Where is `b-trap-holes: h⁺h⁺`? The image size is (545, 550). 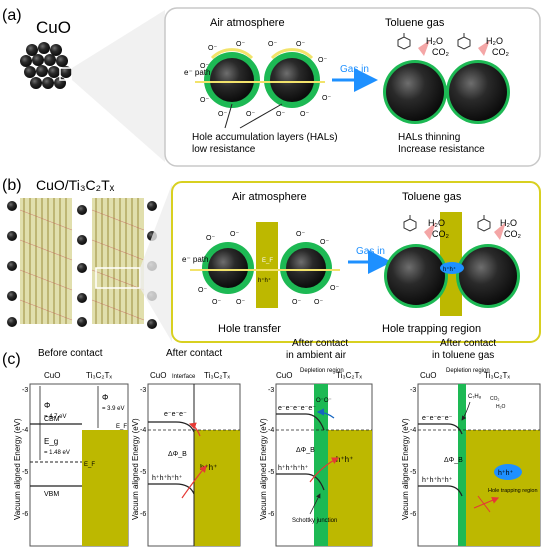
b-trap-holes: h⁺h⁺ is located at coordinates (449, 269).